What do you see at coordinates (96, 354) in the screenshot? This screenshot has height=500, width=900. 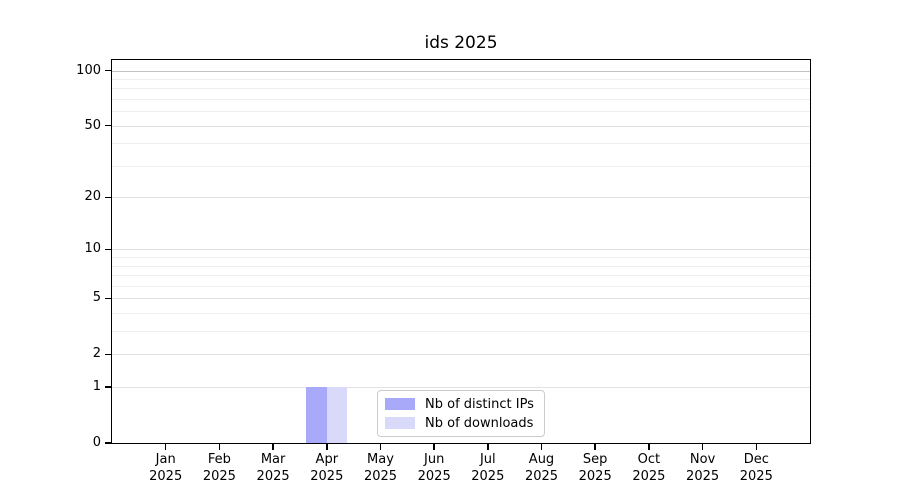 I see `y-tick-label: 2` at bounding box center [96, 354].